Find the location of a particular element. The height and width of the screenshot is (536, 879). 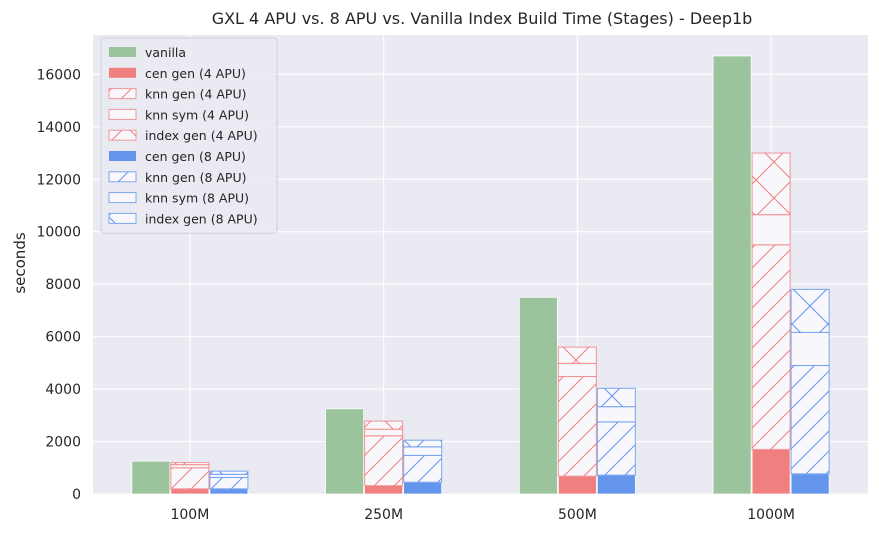

y-tick-label: 8000 is located at coordinates (63, 285).